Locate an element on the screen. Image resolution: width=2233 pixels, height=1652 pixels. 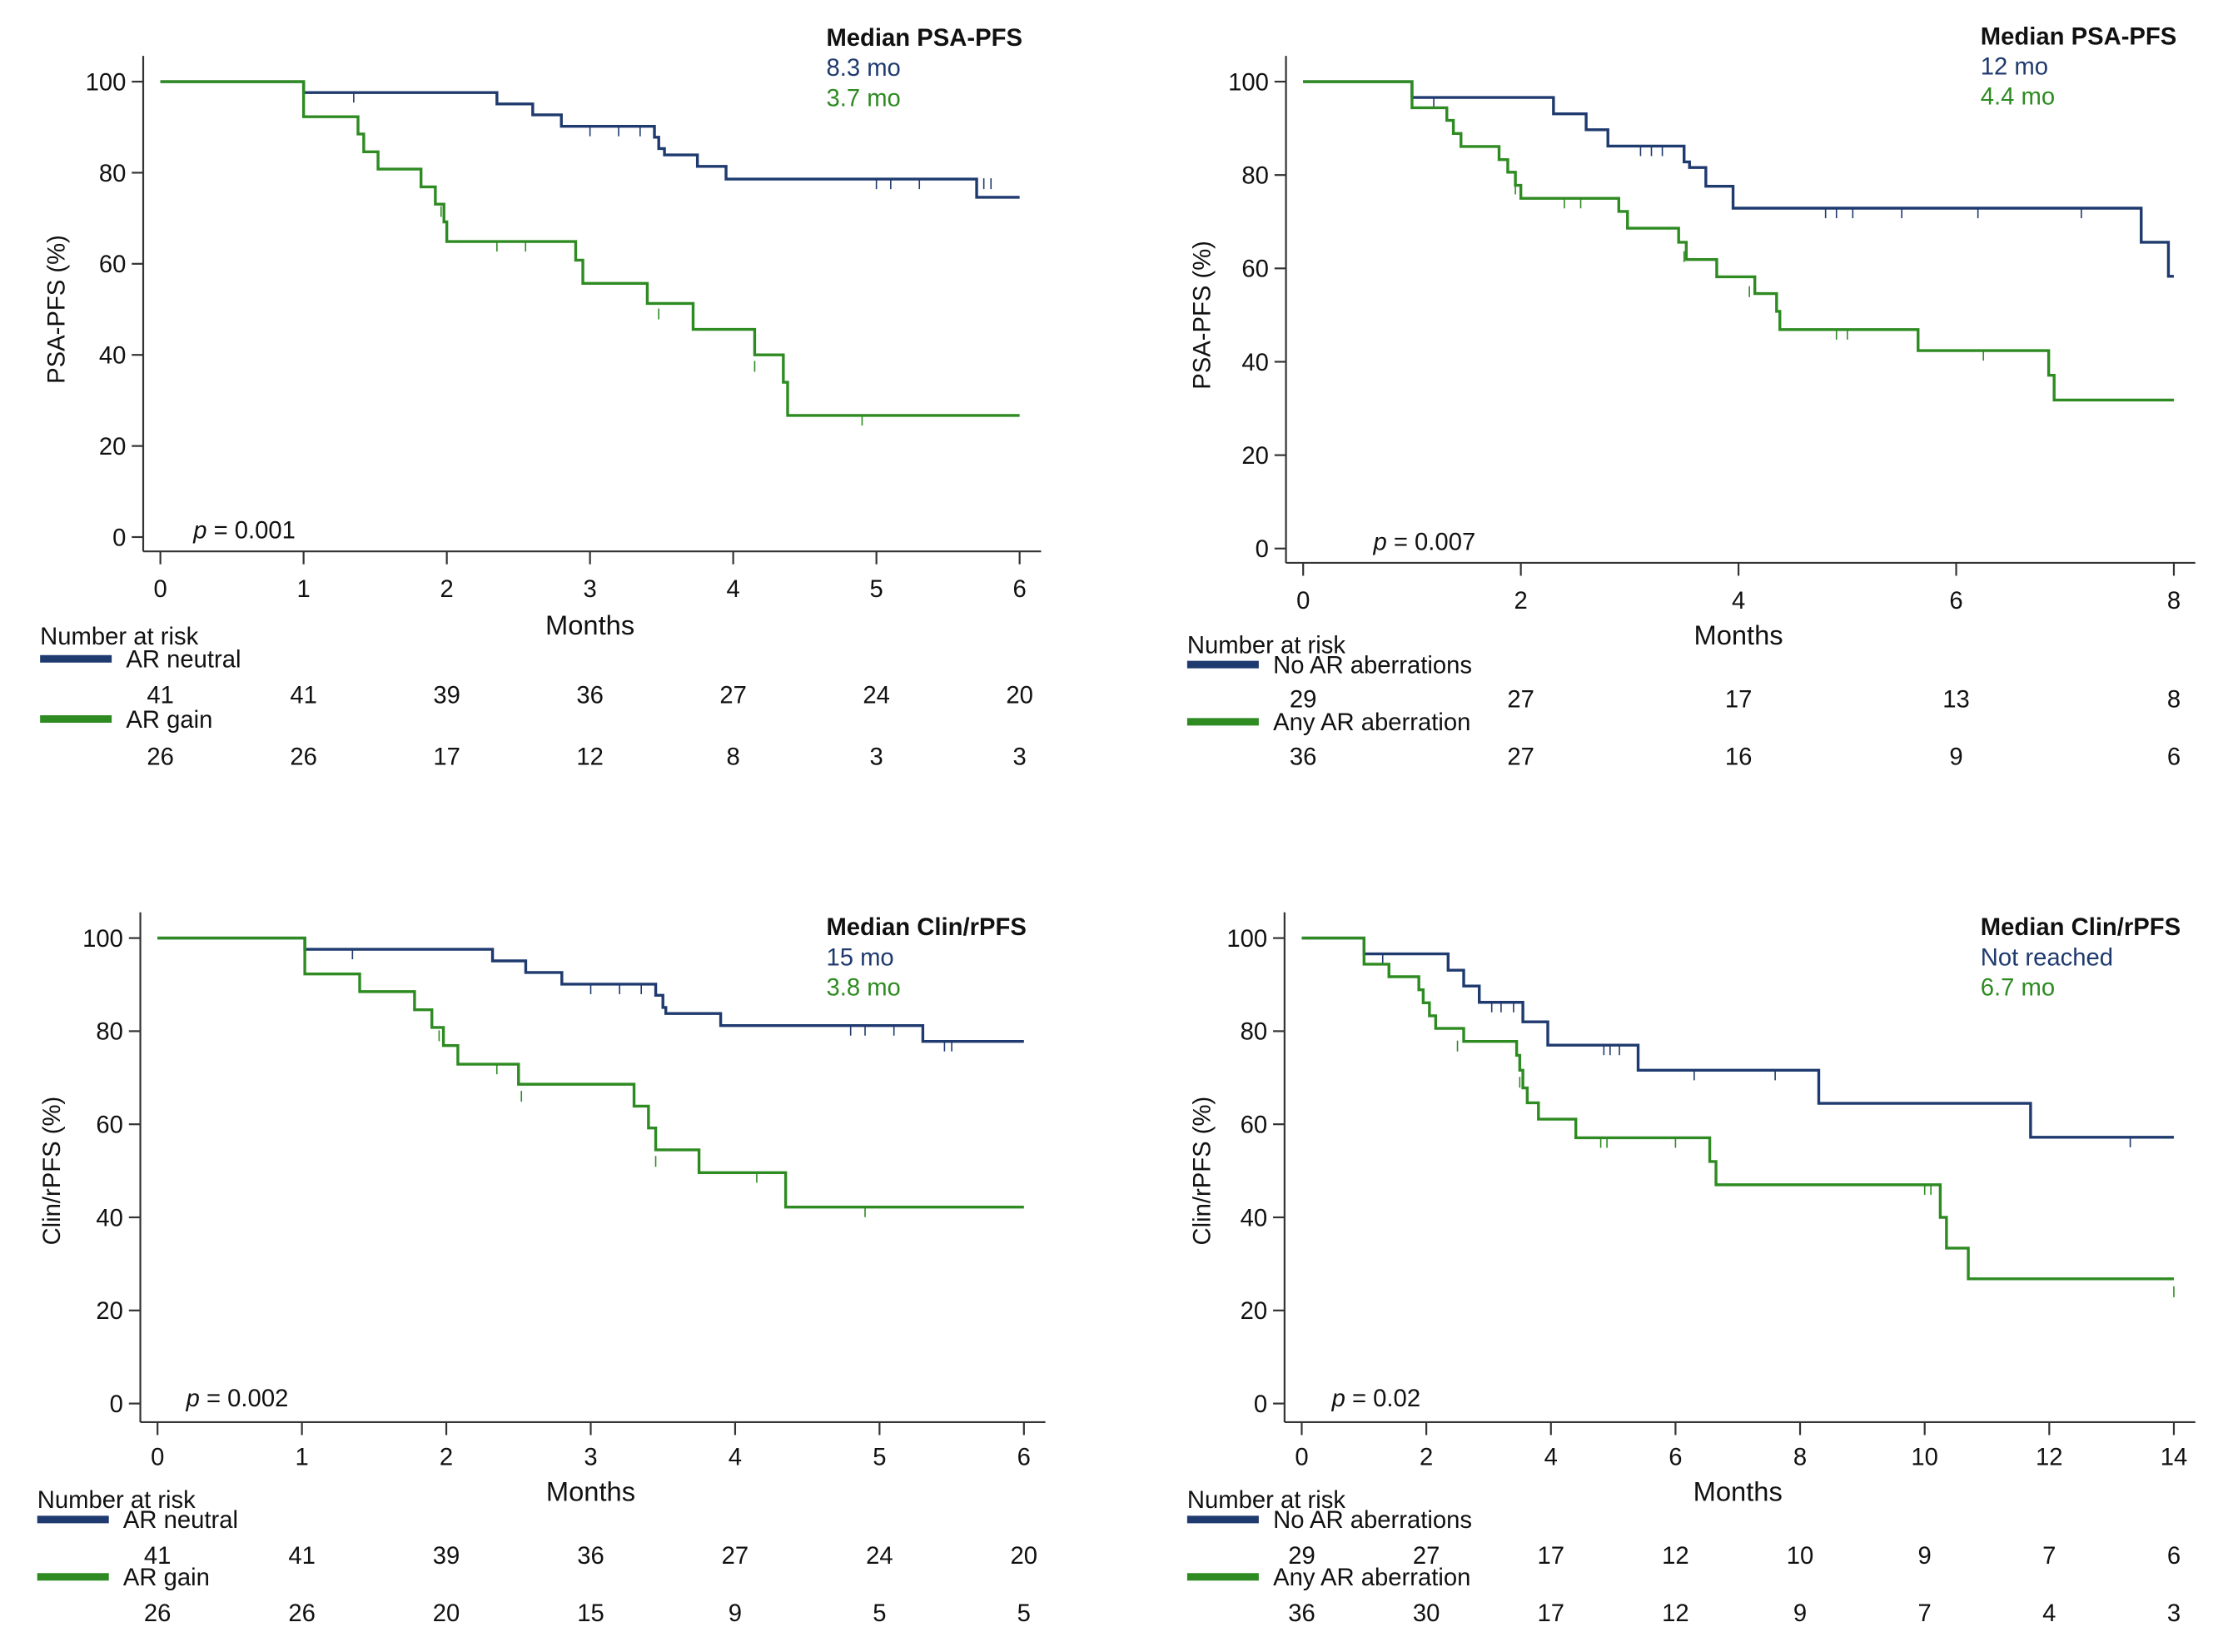
risk-count: 30 is located at coordinates (1426, 1614).